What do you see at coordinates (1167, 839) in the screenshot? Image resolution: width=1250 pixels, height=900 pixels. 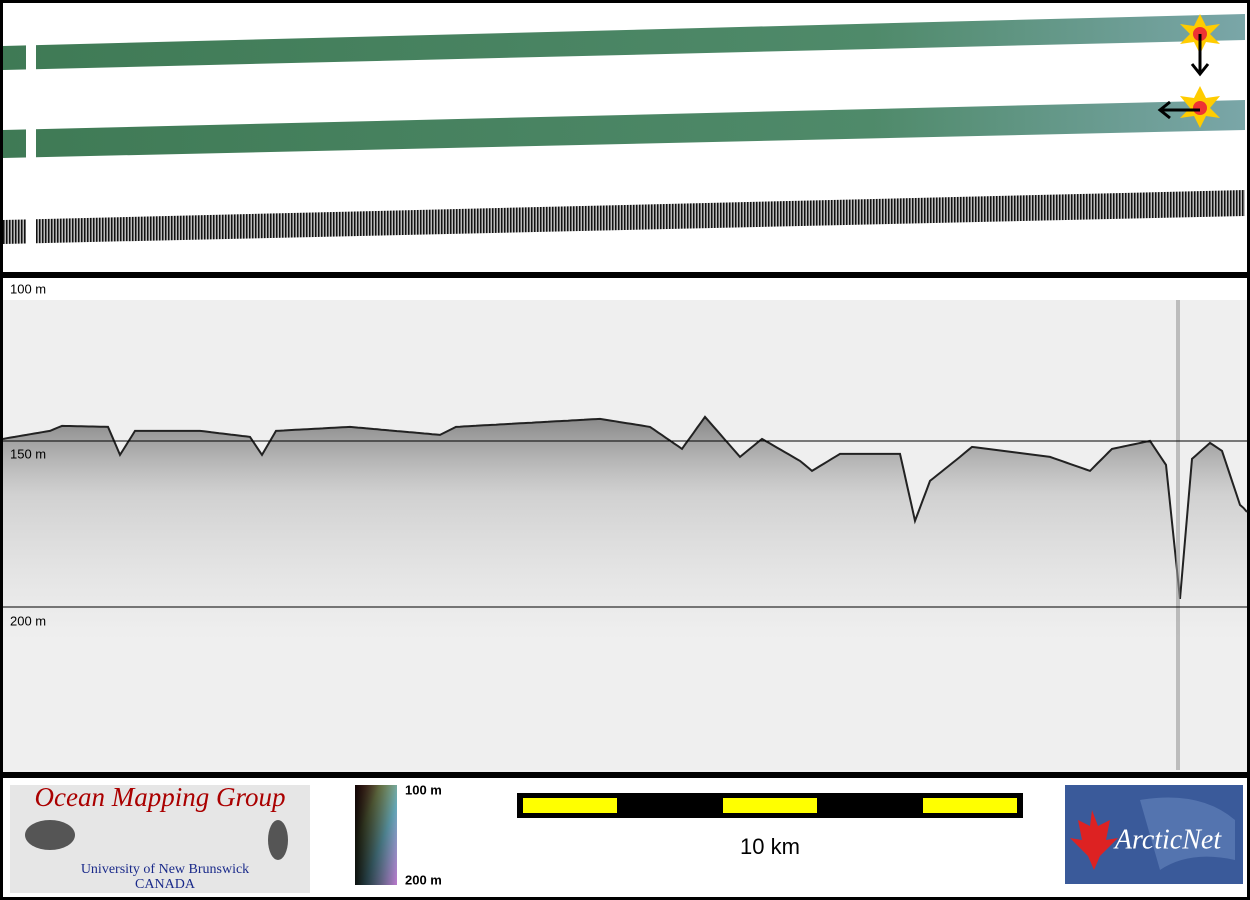 I see `logo-title: ArcticNet` at bounding box center [1167, 839].